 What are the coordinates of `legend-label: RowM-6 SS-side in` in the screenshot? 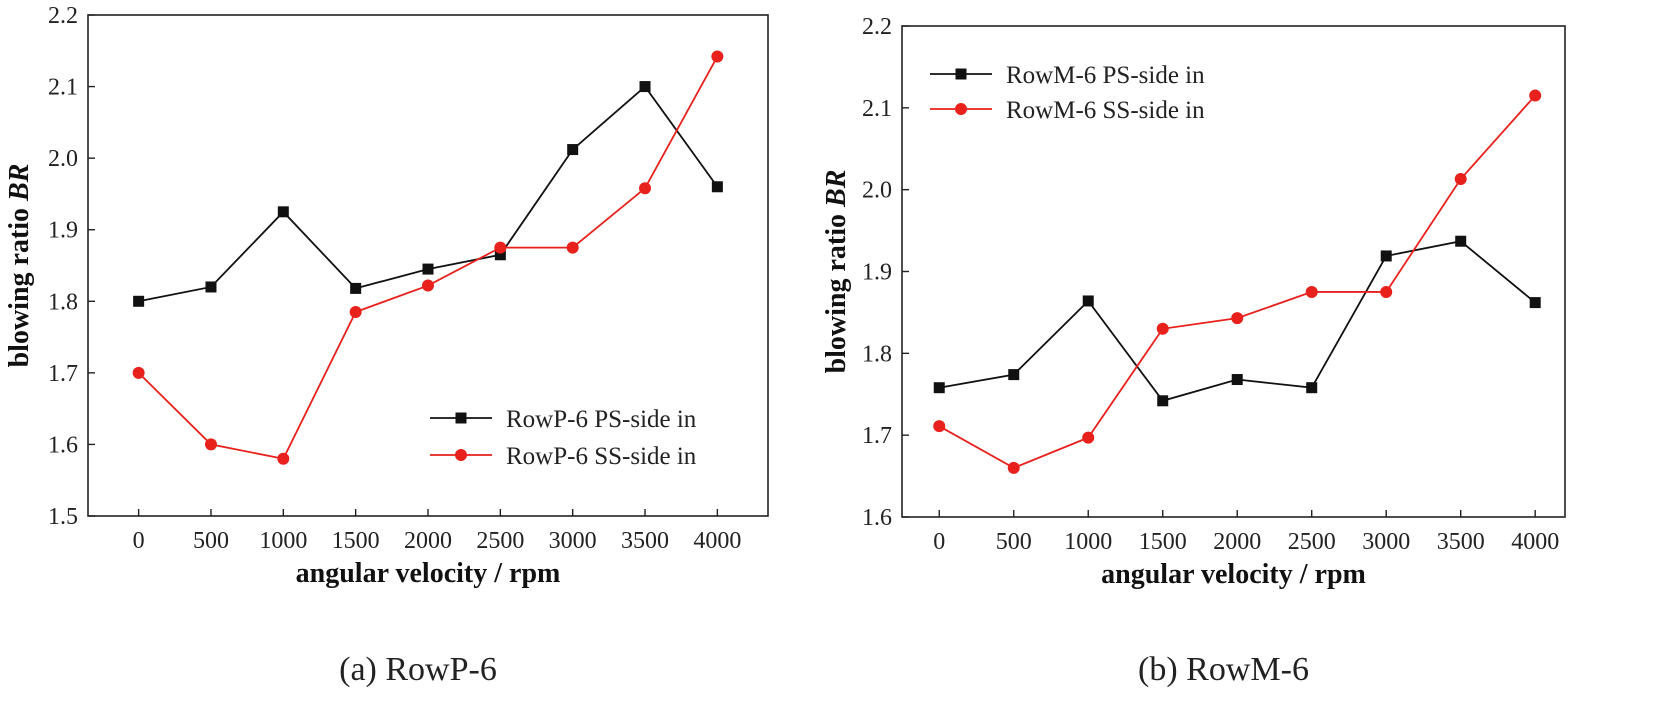 It's located at (1105, 110).